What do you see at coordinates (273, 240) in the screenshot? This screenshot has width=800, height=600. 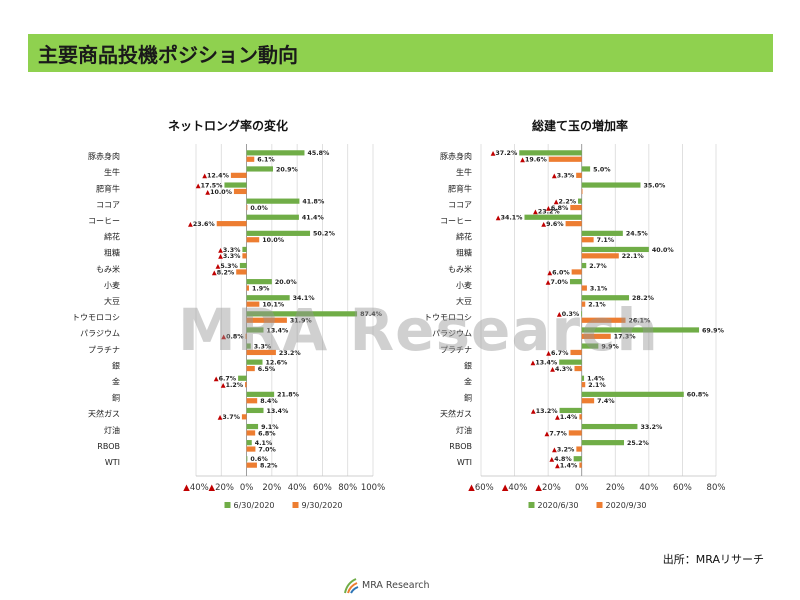 I see `data-label: 10.0%` at bounding box center [273, 240].